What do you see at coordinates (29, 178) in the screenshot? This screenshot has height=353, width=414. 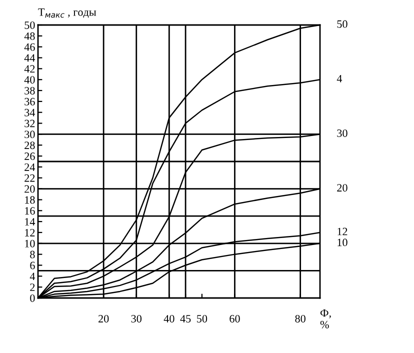 I see `y-tick-label: 22` at bounding box center [29, 178].